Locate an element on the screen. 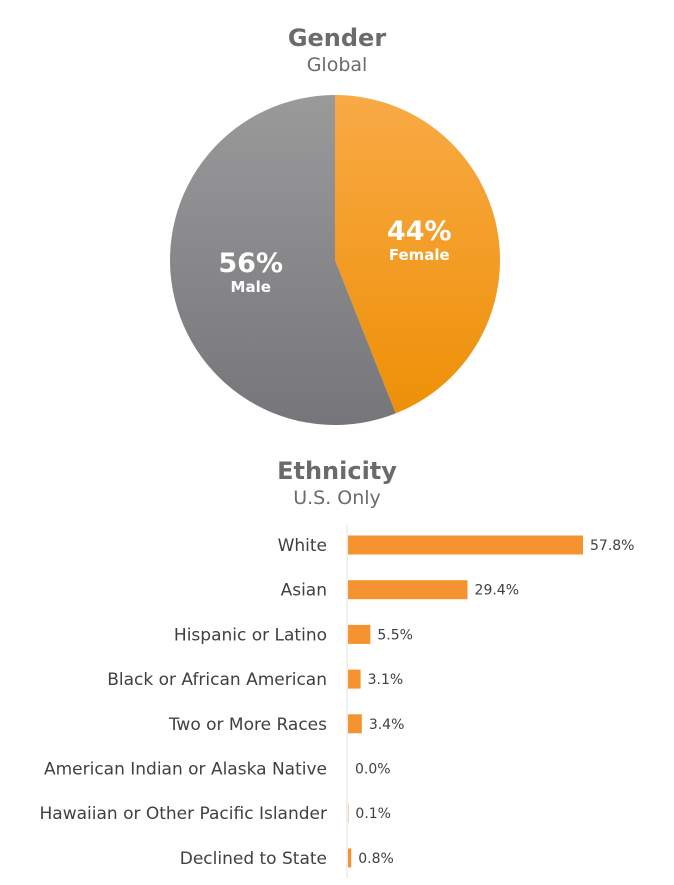  bar-value-label: 0.0% is located at coordinates (373, 770).